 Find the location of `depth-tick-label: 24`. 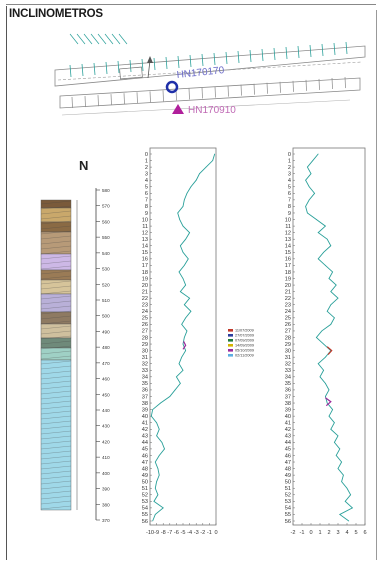

depth-tick-label: 24 is located at coordinates (288, 312).